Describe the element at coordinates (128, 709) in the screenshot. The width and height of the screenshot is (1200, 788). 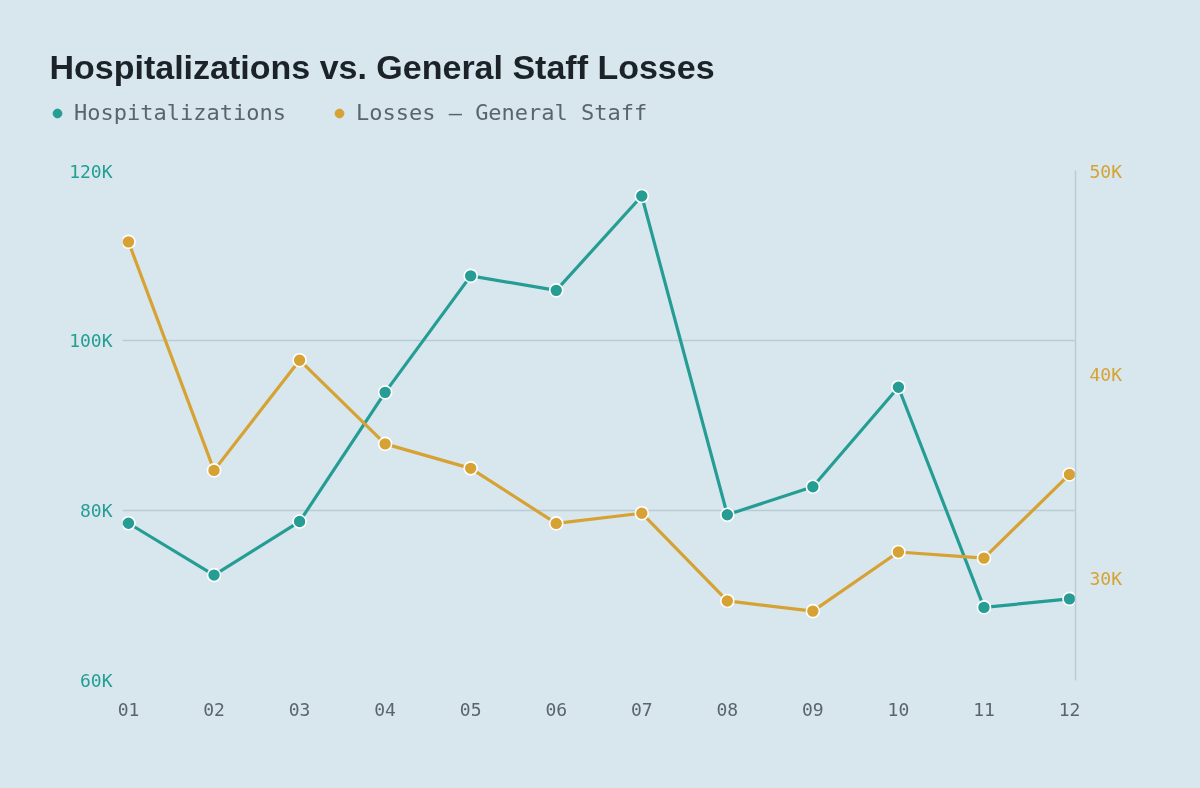
I see `x-tick-label: 01` at that location.